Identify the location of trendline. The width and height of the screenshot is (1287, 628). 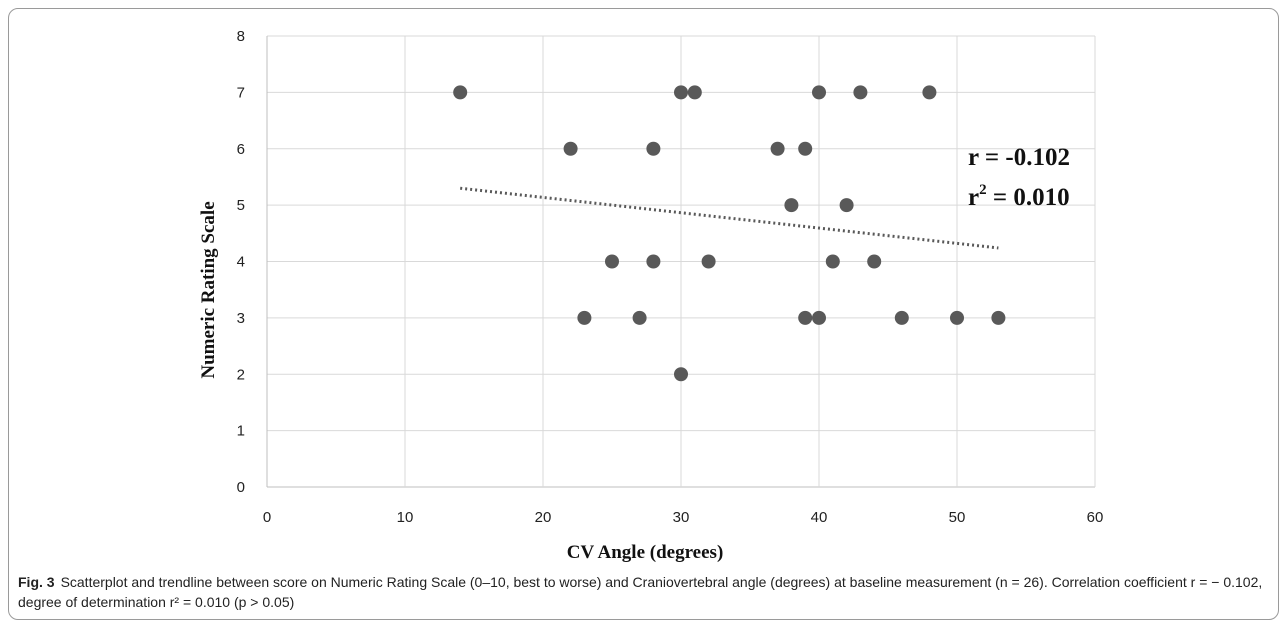
(729, 218).